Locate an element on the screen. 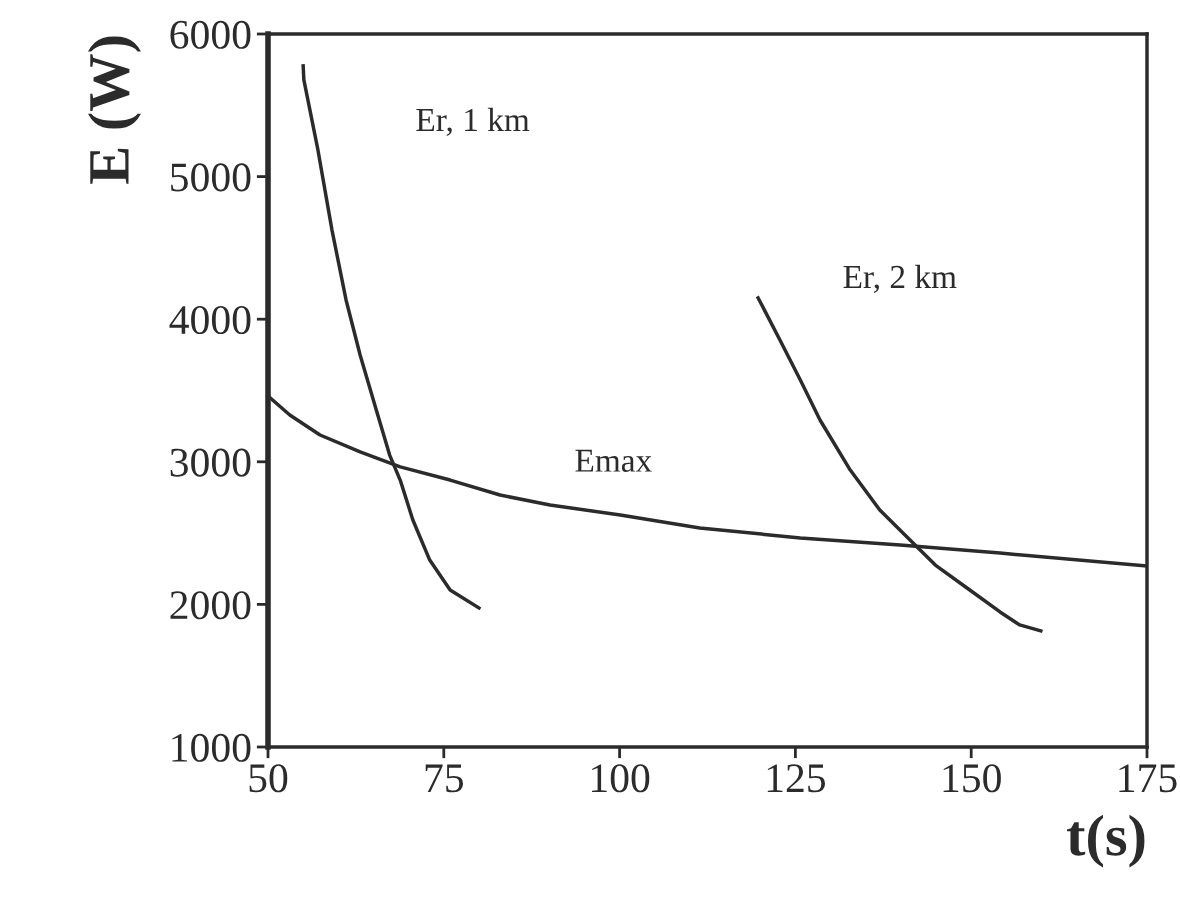  x-tick-label: 50 is located at coordinates (268, 778).